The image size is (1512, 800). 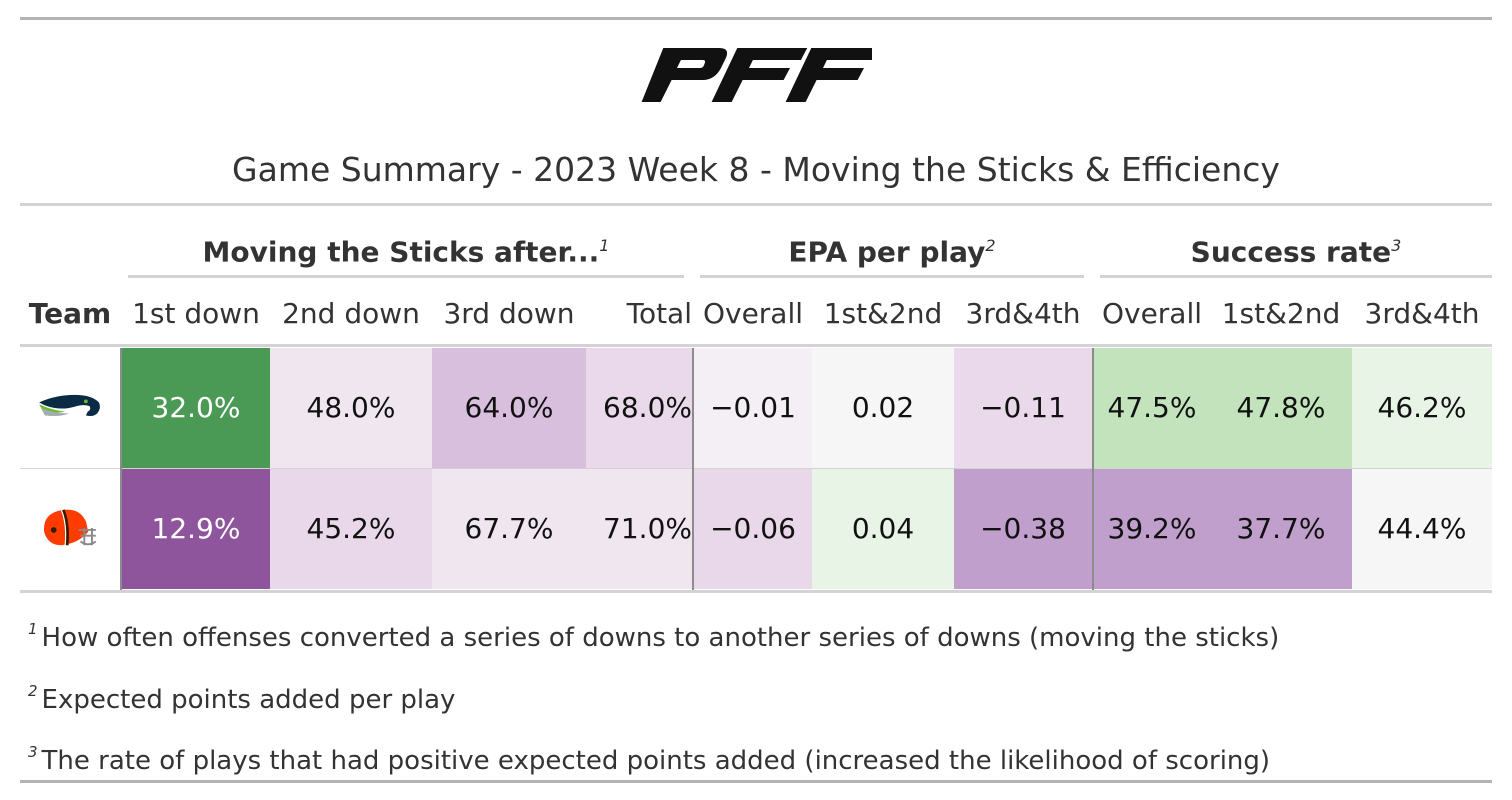 What do you see at coordinates (351, 529) in the screenshot?
I see `row2-2nd-down: 45.2%` at bounding box center [351, 529].